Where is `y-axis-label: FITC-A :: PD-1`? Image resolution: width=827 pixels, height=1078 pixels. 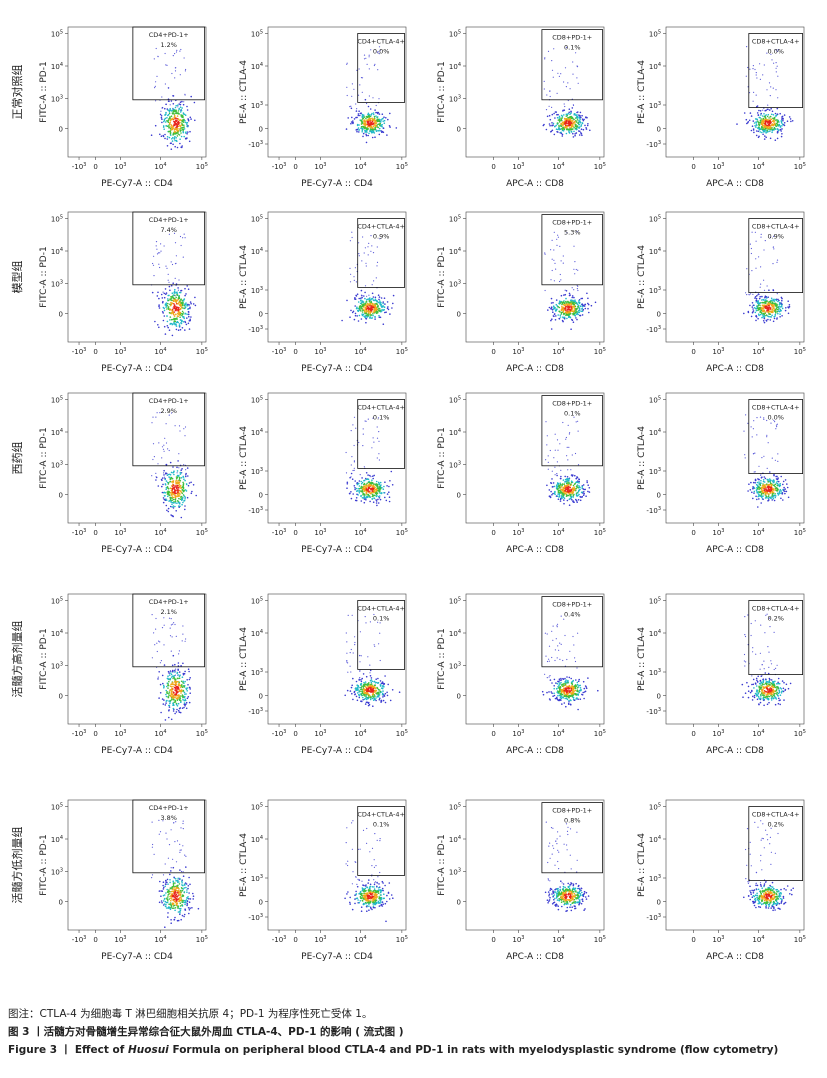
y-axis-label: FITC-A :: PD-1 is located at coordinates (44, 457).